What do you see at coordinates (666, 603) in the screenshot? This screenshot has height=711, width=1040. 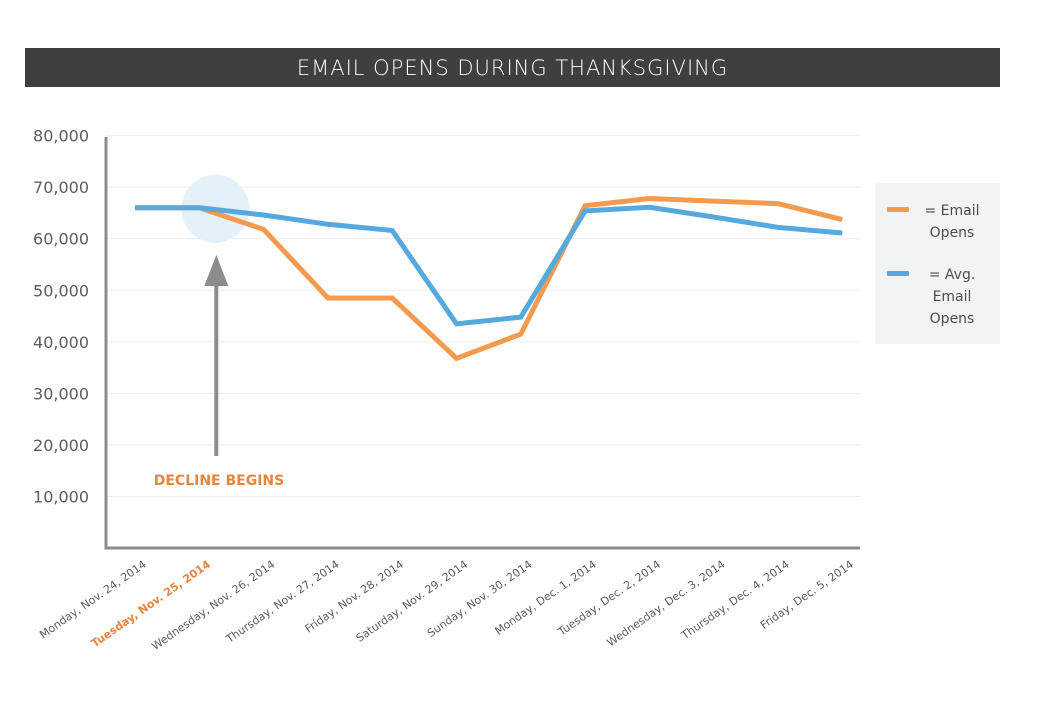 I see `x-tick-label: Wednesday, Dec. 3, 2014` at bounding box center [666, 603].